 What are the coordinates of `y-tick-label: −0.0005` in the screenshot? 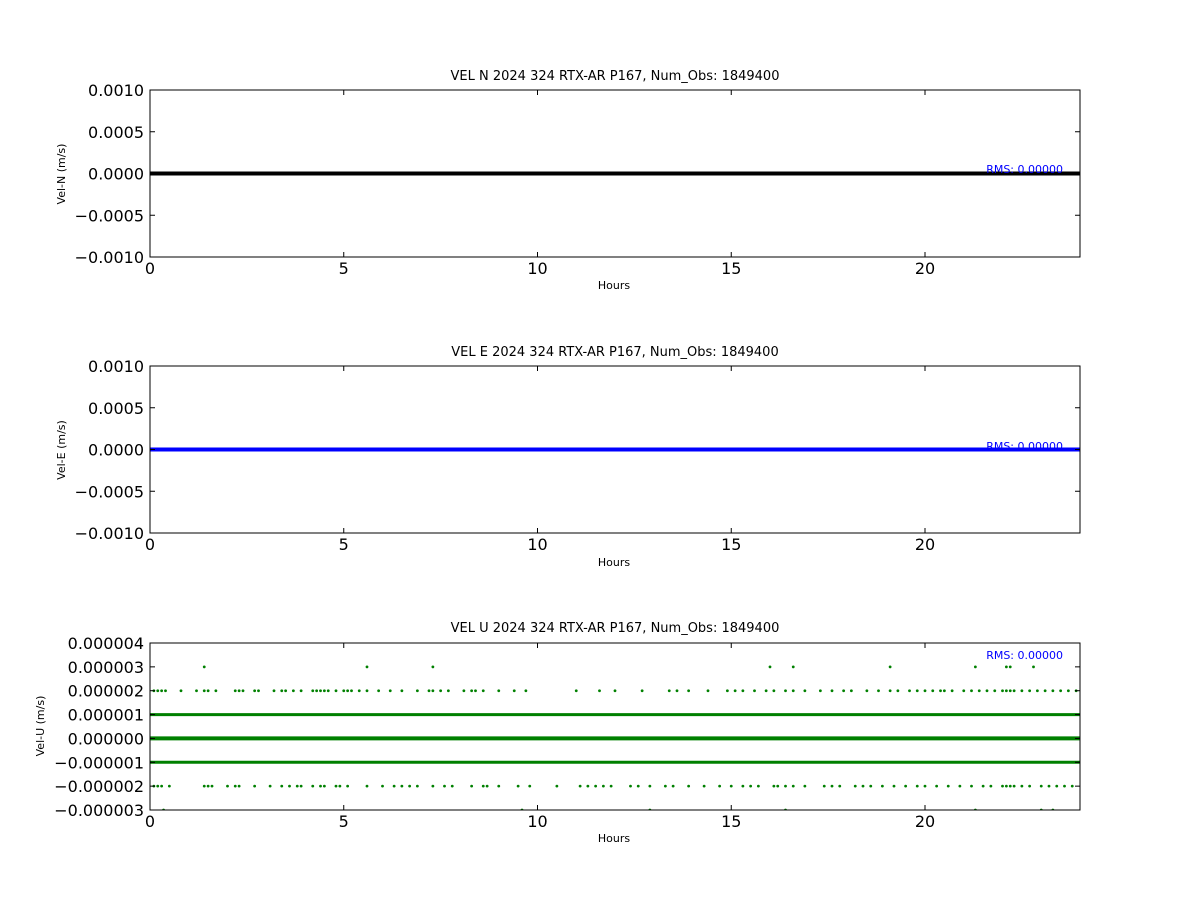 It's located at (109, 215).